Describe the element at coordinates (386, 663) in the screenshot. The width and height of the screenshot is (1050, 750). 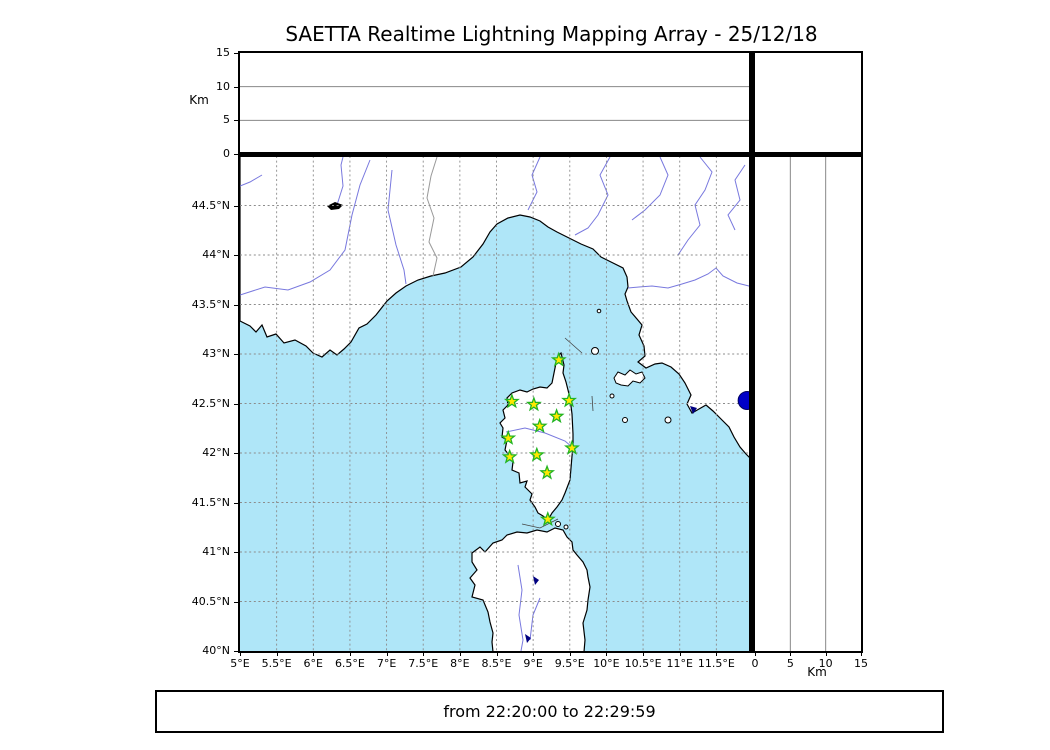
I see `lon-tick-label: 7°E` at that location.